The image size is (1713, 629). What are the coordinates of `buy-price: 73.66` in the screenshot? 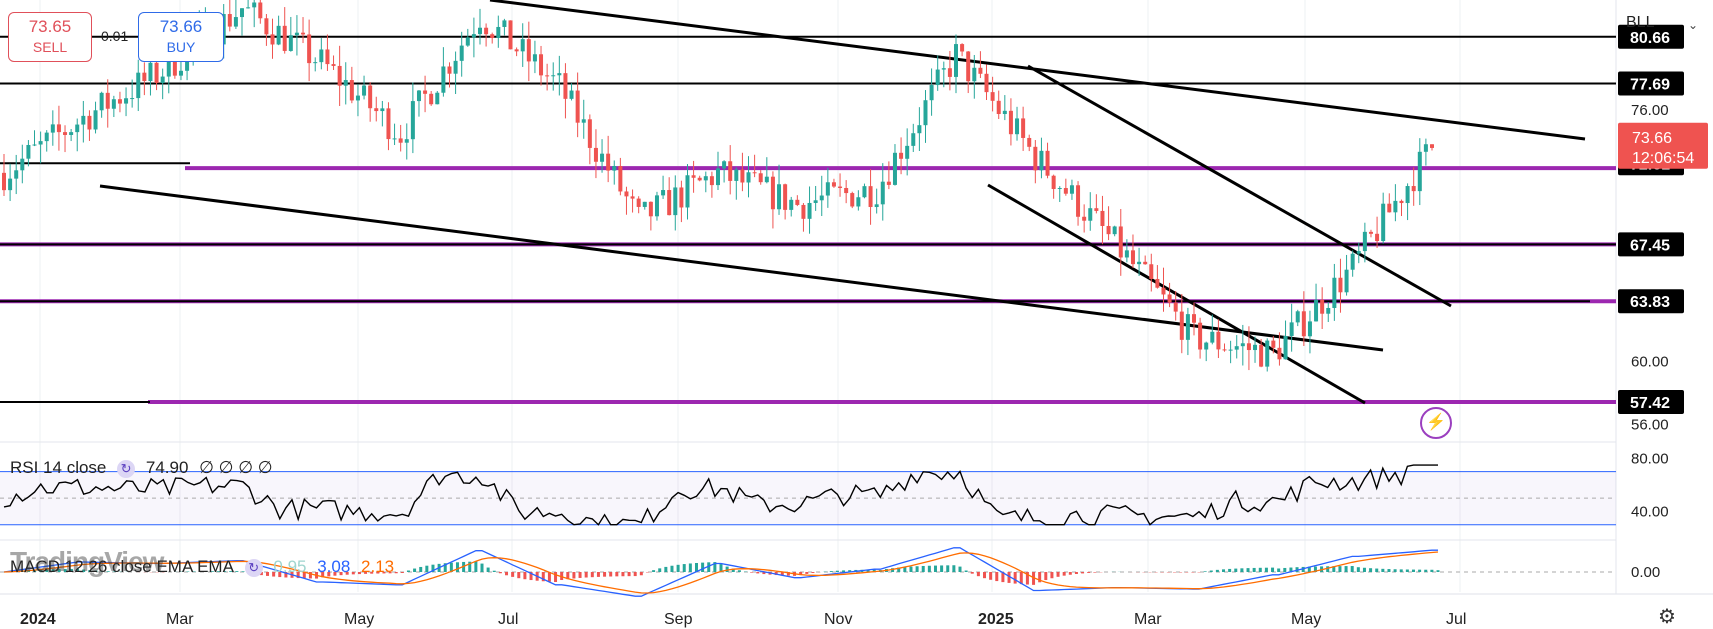 It's located at (181, 26).